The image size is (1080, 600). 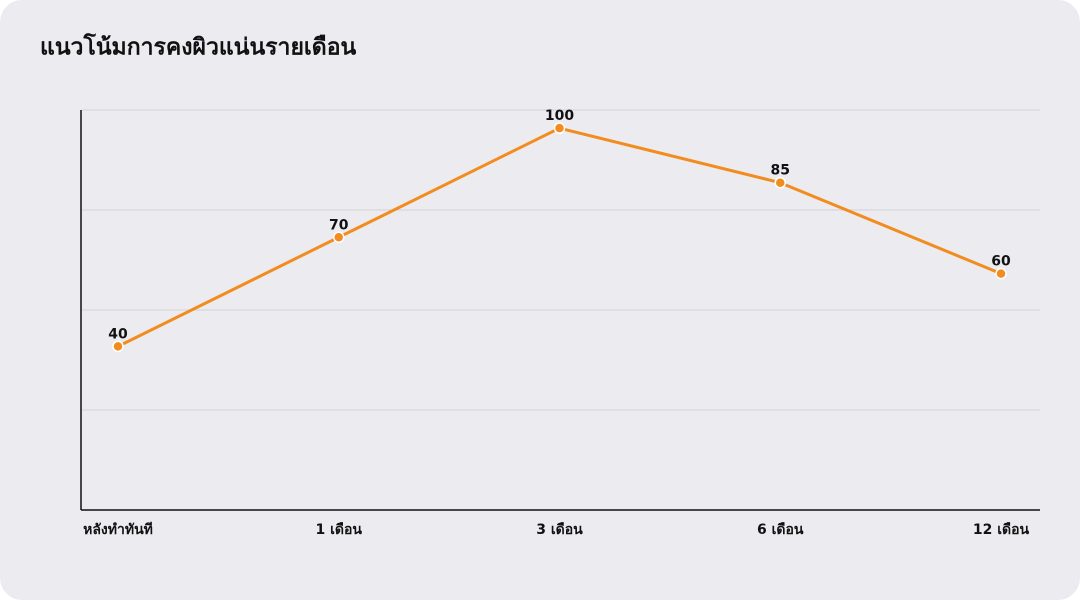 I want to click on x-tick-label: 3 เดือน, so click(x=559, y=530).